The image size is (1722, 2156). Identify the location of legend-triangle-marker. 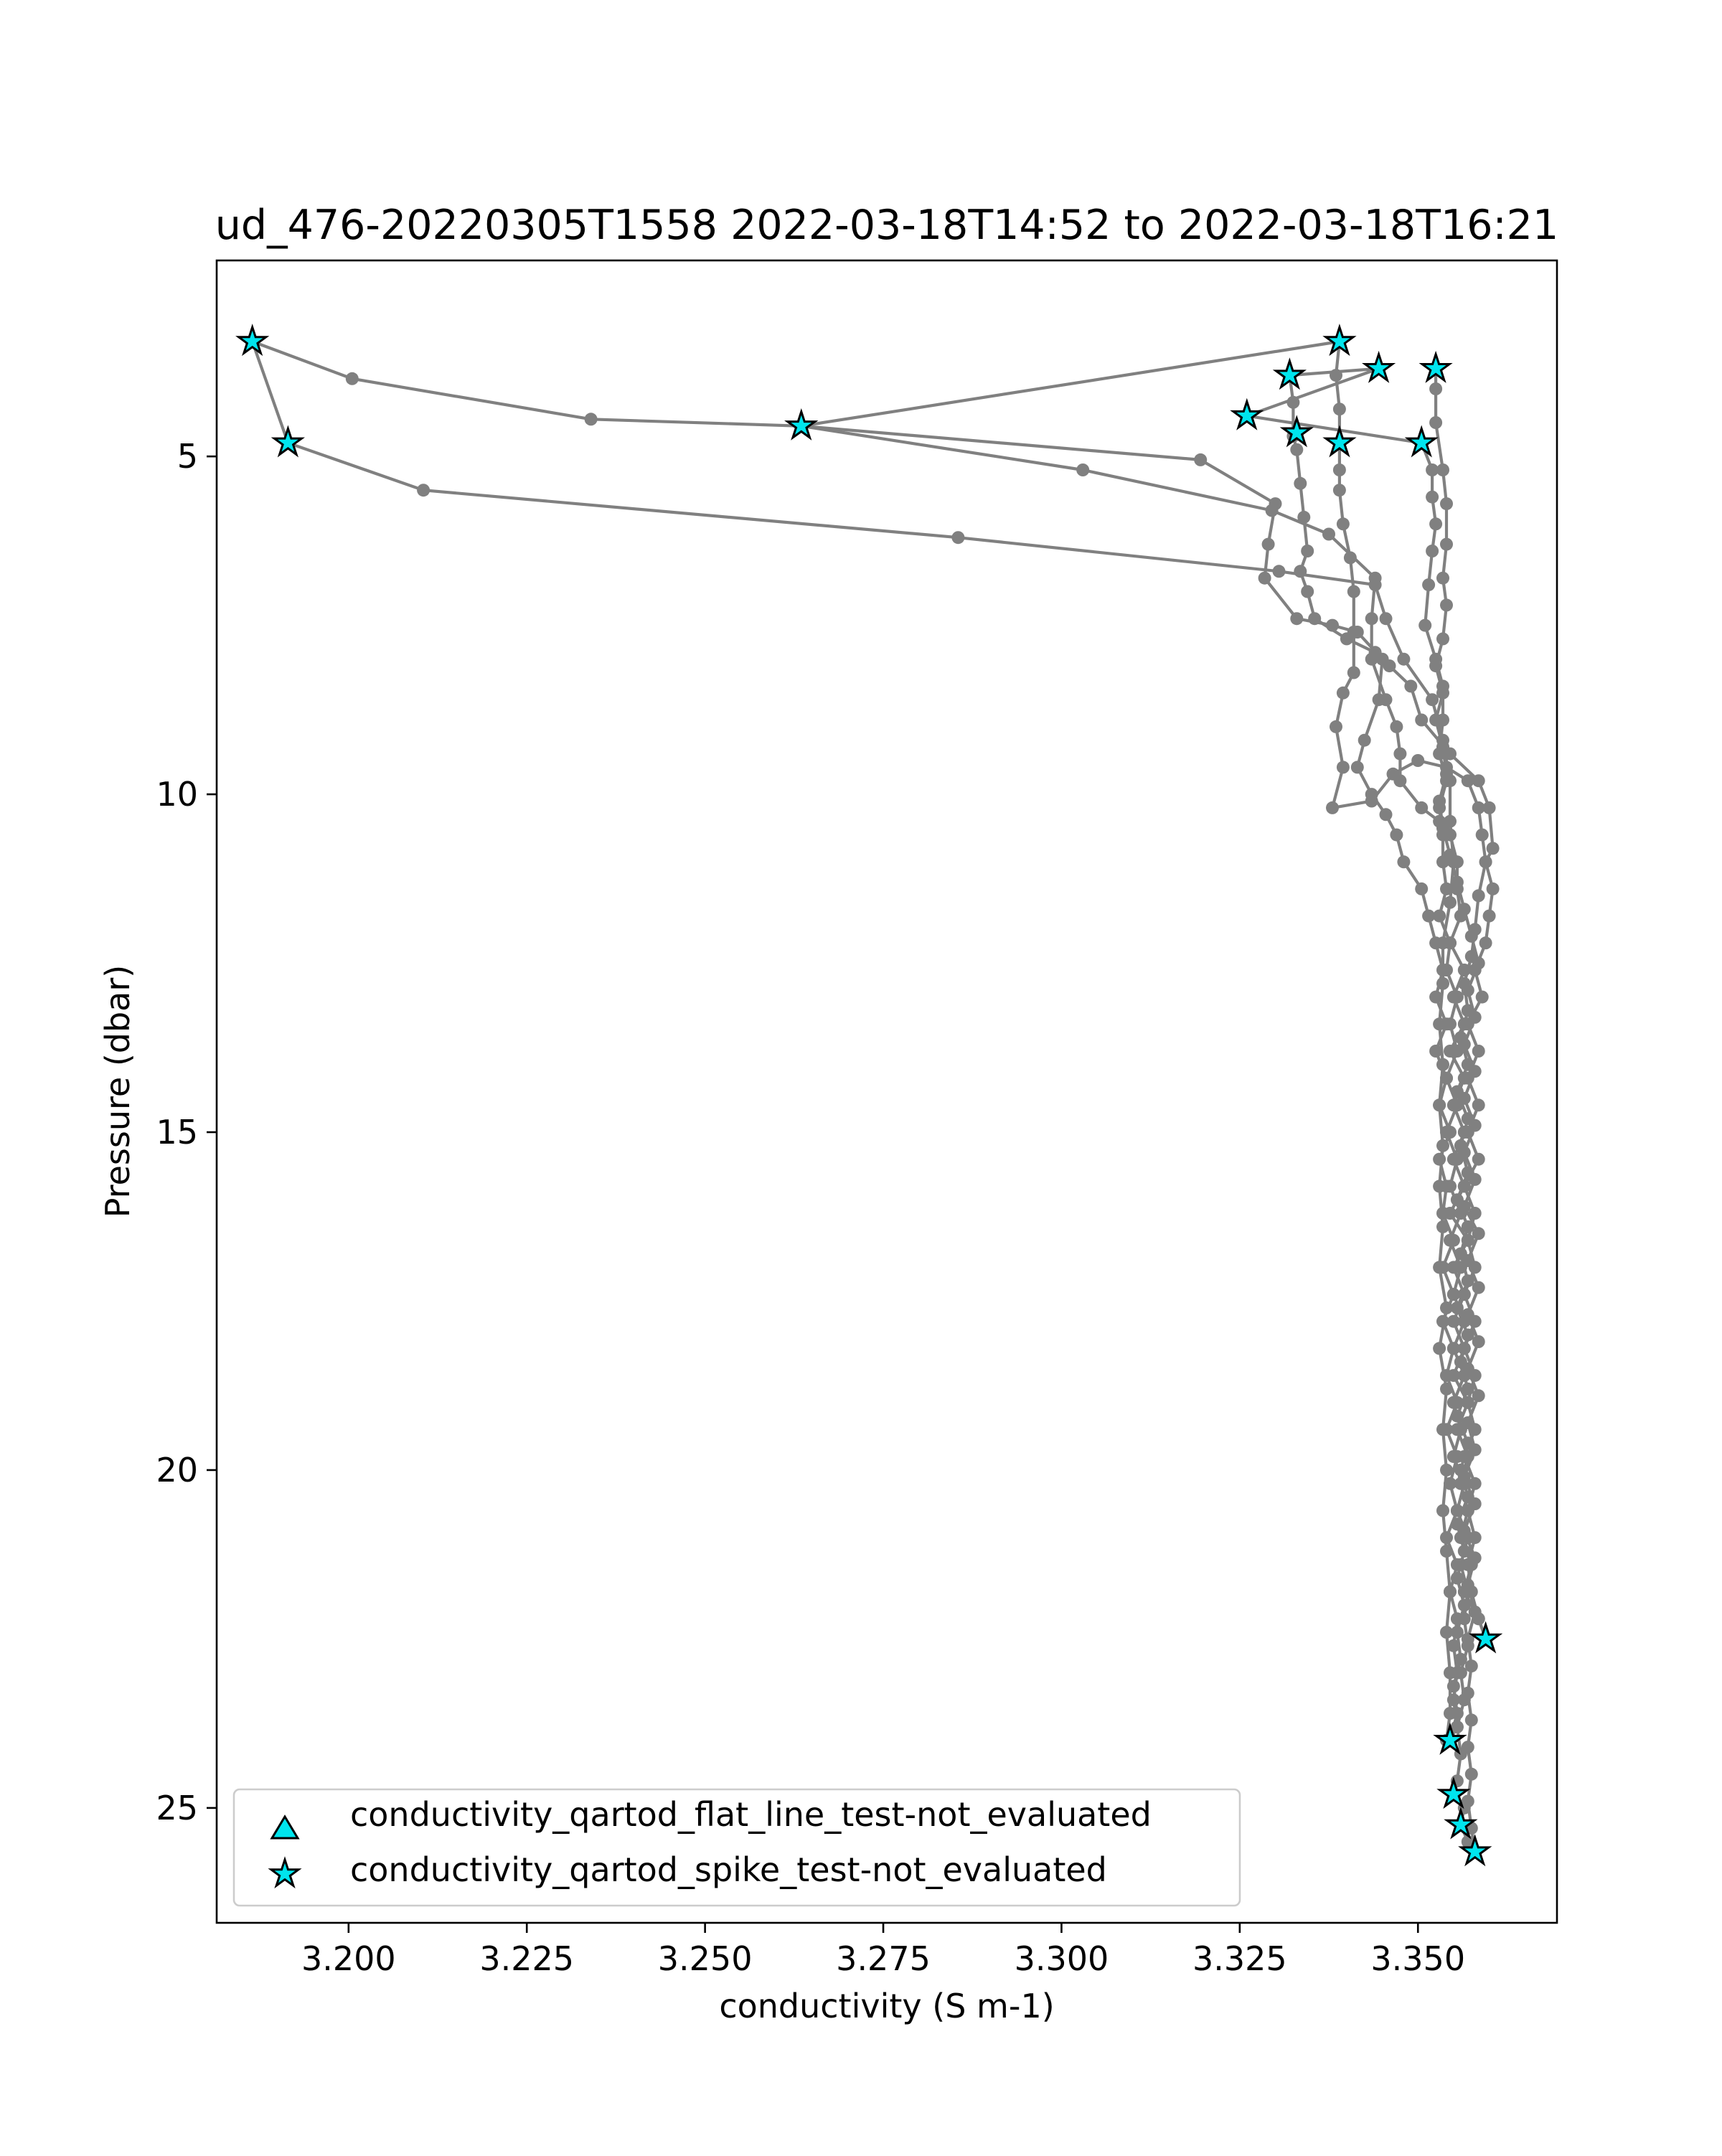
(285, 1827).